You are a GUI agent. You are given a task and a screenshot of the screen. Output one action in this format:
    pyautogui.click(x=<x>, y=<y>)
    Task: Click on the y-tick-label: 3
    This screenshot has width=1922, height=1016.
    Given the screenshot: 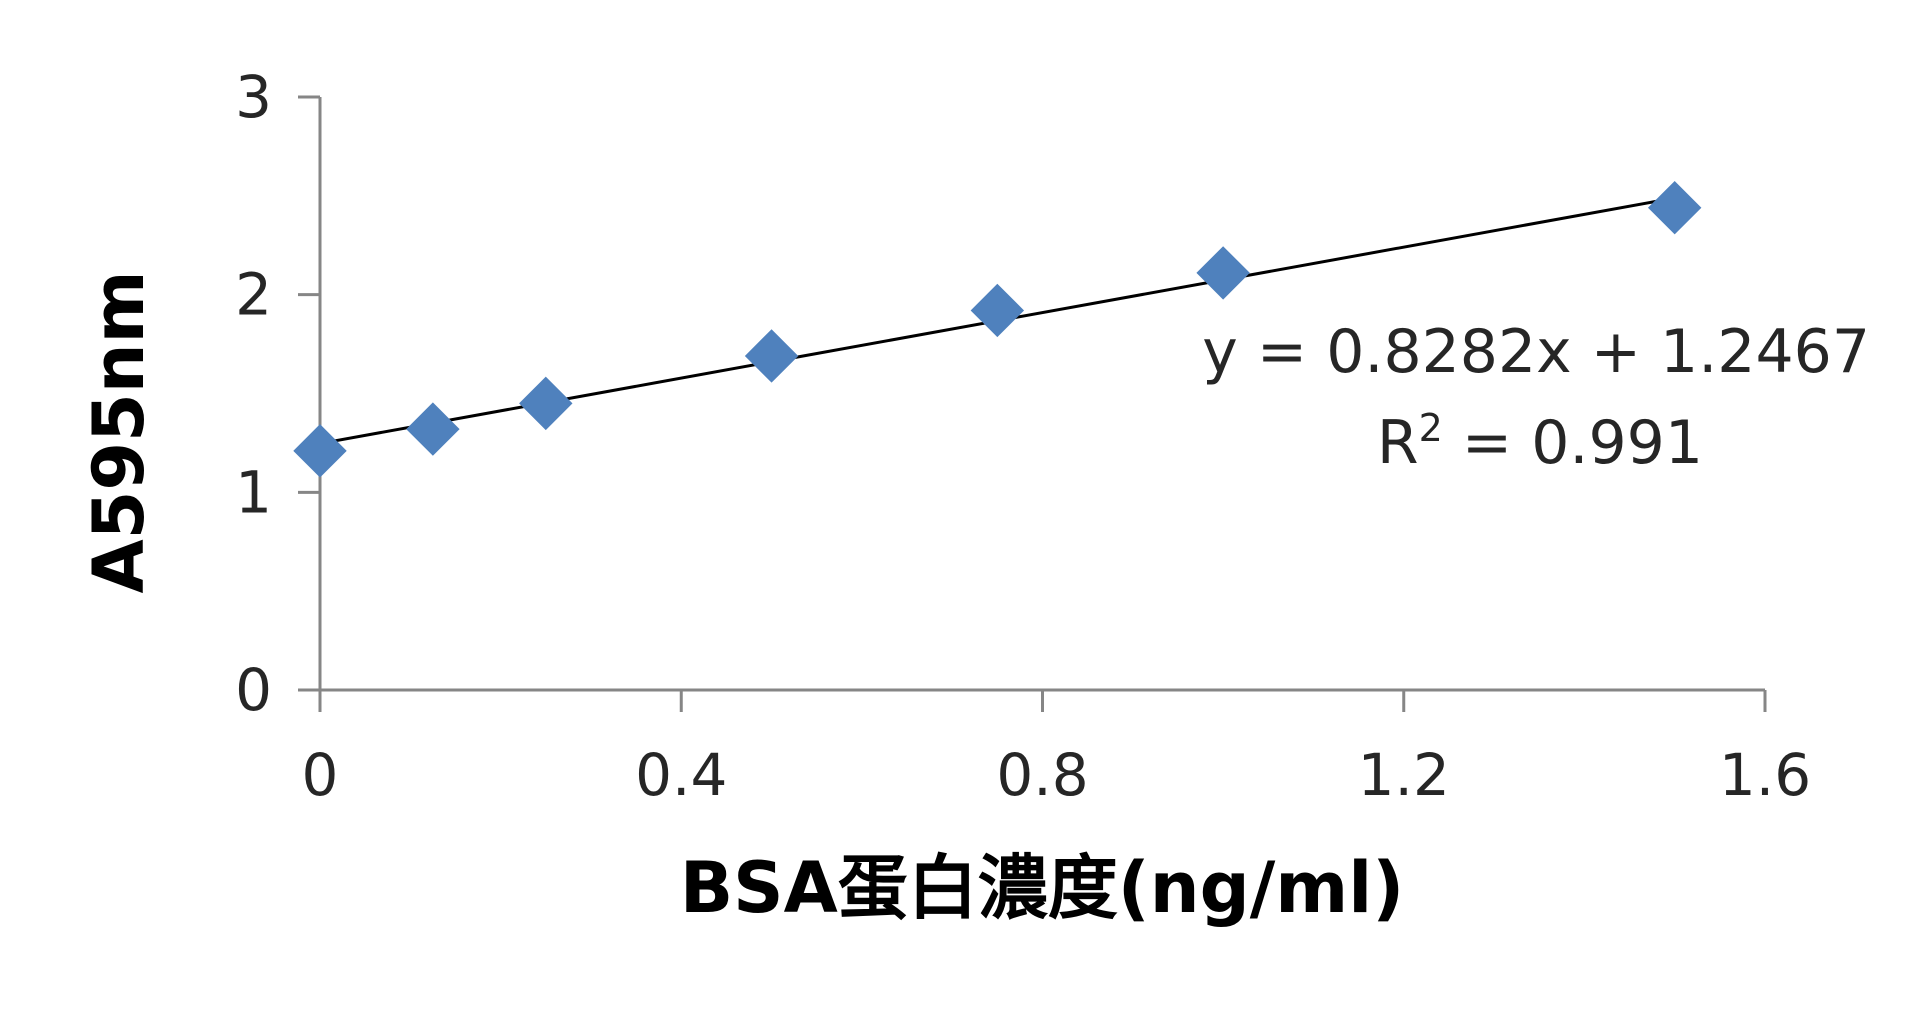 What is the action you would take?
    pyautogui.click(x=253, y=97)
    